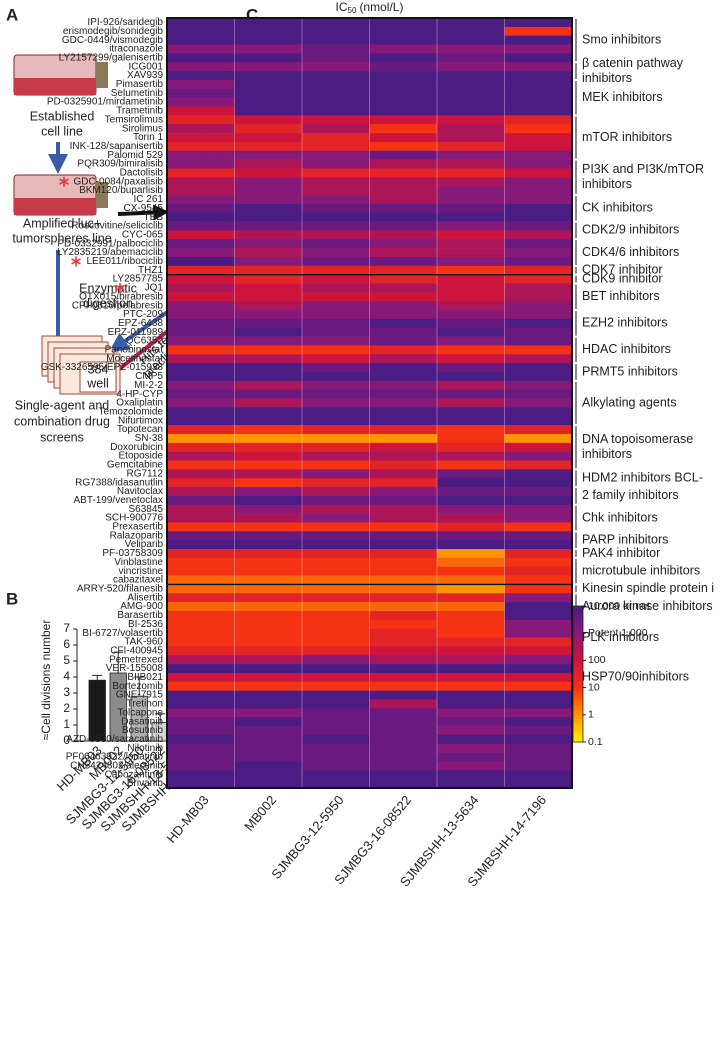 Image resolution: width=722 pixels, height=1039 pixels. Describe the element at coordinates (140, 429) in the screenshot. I see `row-label: Topotecan` at that location.